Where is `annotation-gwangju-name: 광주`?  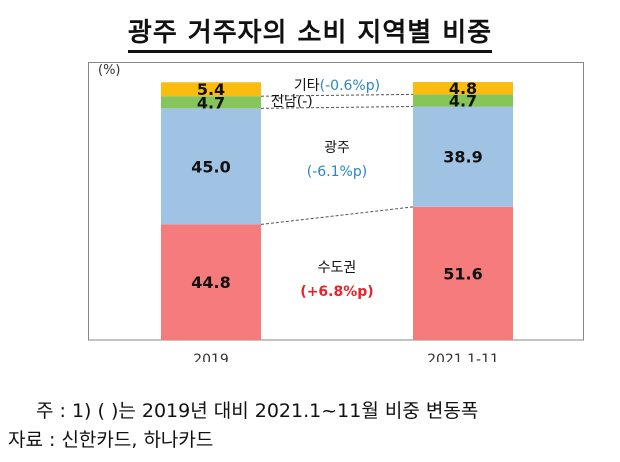 annotation-gwangju-name: 광주 is located at coordinates (337, 148).